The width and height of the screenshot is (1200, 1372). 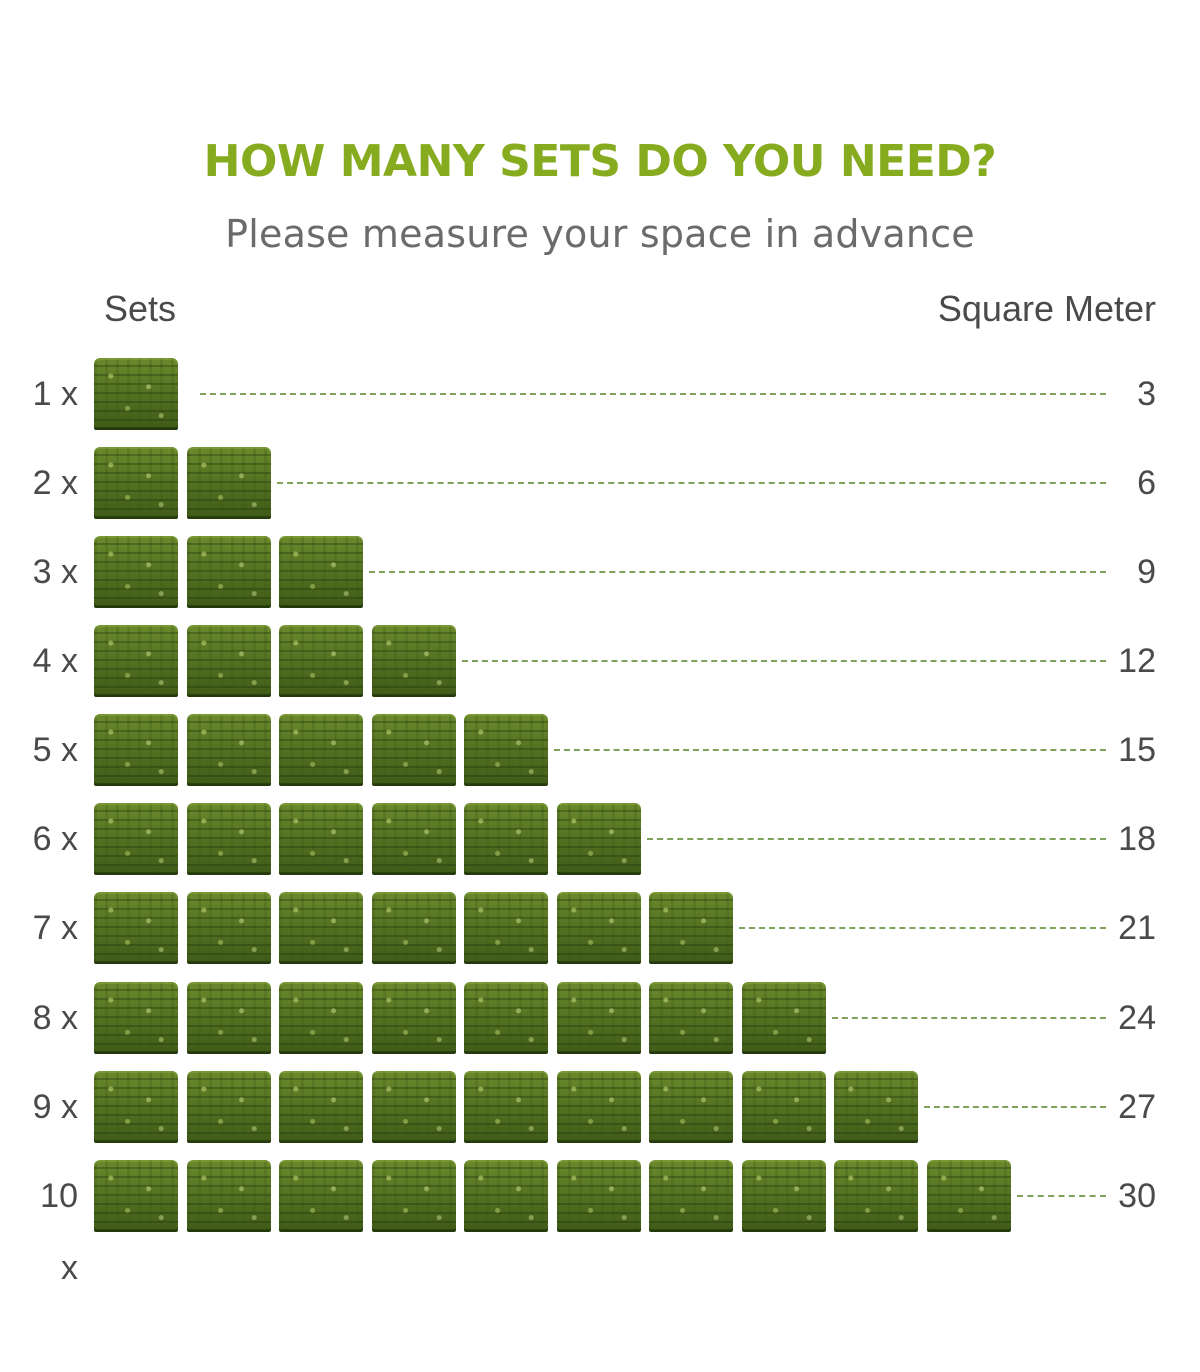 I want to click on set-count-label: 1 x, so click(x=55, y=394).